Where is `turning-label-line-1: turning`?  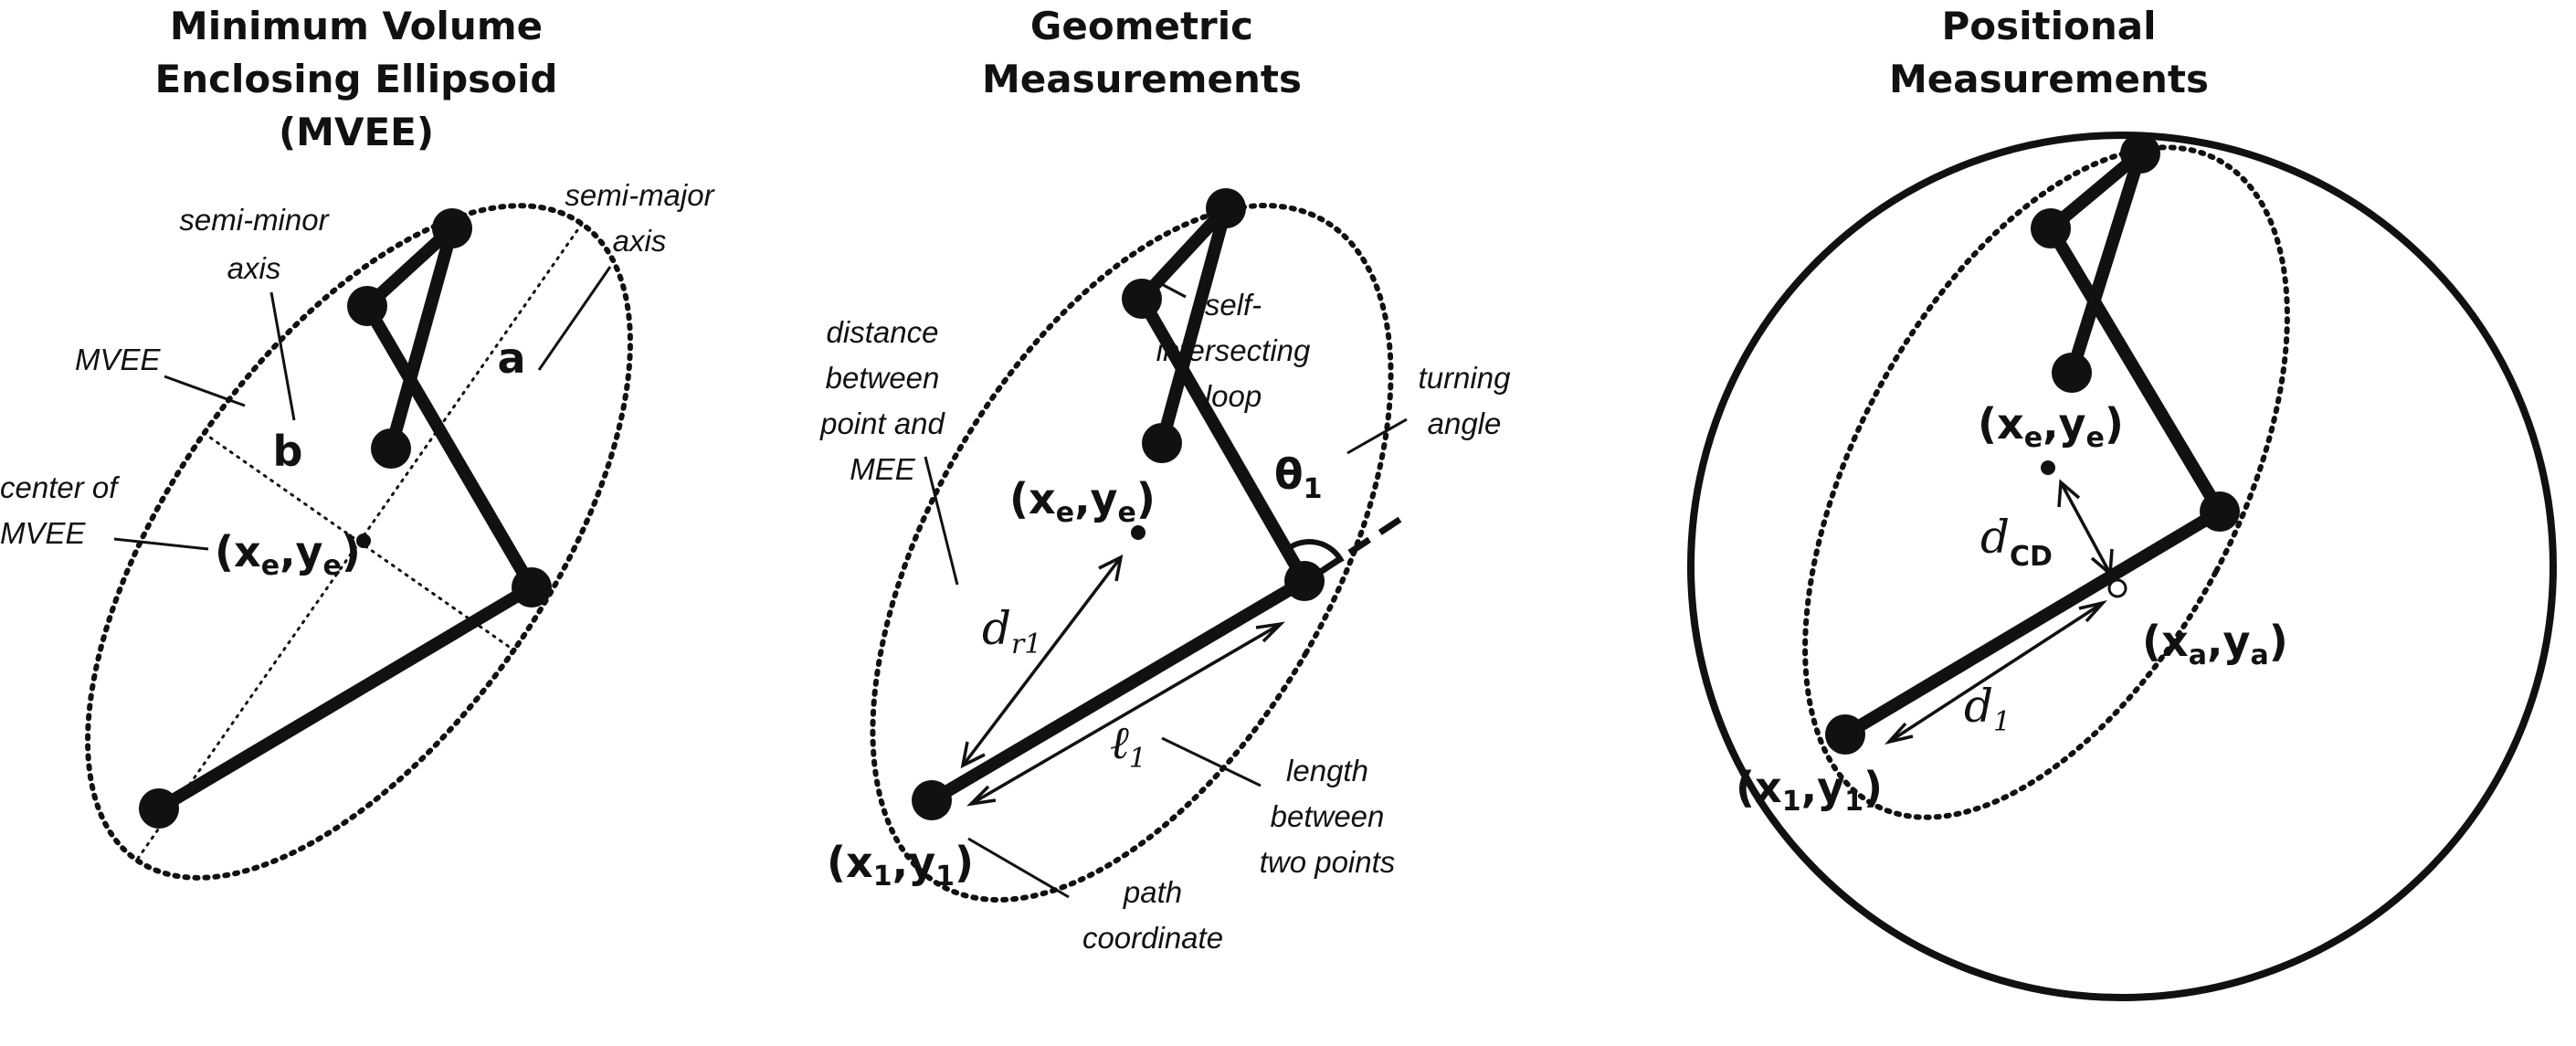 turning-label-line-1: turning is located at coordinates (1465, 378).